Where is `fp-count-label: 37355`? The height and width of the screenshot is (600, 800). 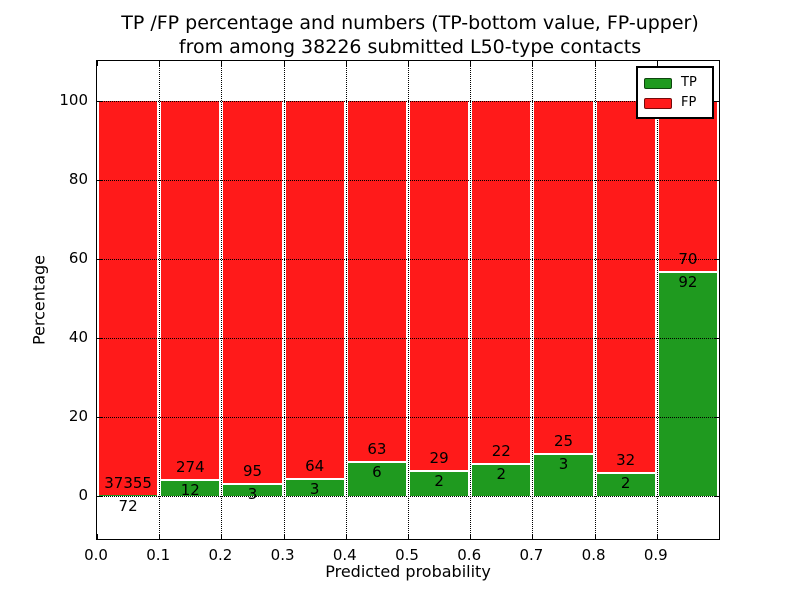
fp-count-label: 37355 is located at coordinates (128, 482).